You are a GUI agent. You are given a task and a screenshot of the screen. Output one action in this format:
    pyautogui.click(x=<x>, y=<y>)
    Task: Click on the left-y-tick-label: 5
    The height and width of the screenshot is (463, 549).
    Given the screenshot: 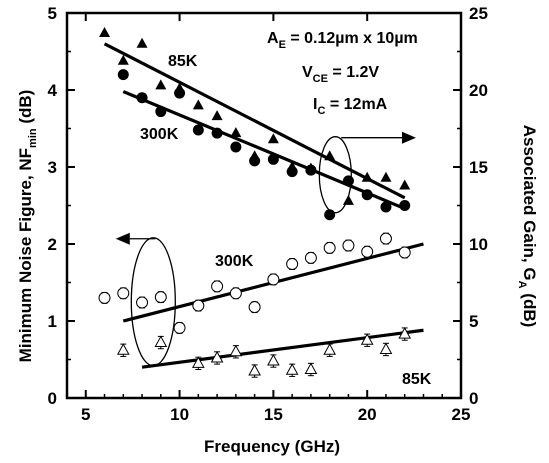 What is the action you would take?
    pyautogui.click(x=52, y=13)
    